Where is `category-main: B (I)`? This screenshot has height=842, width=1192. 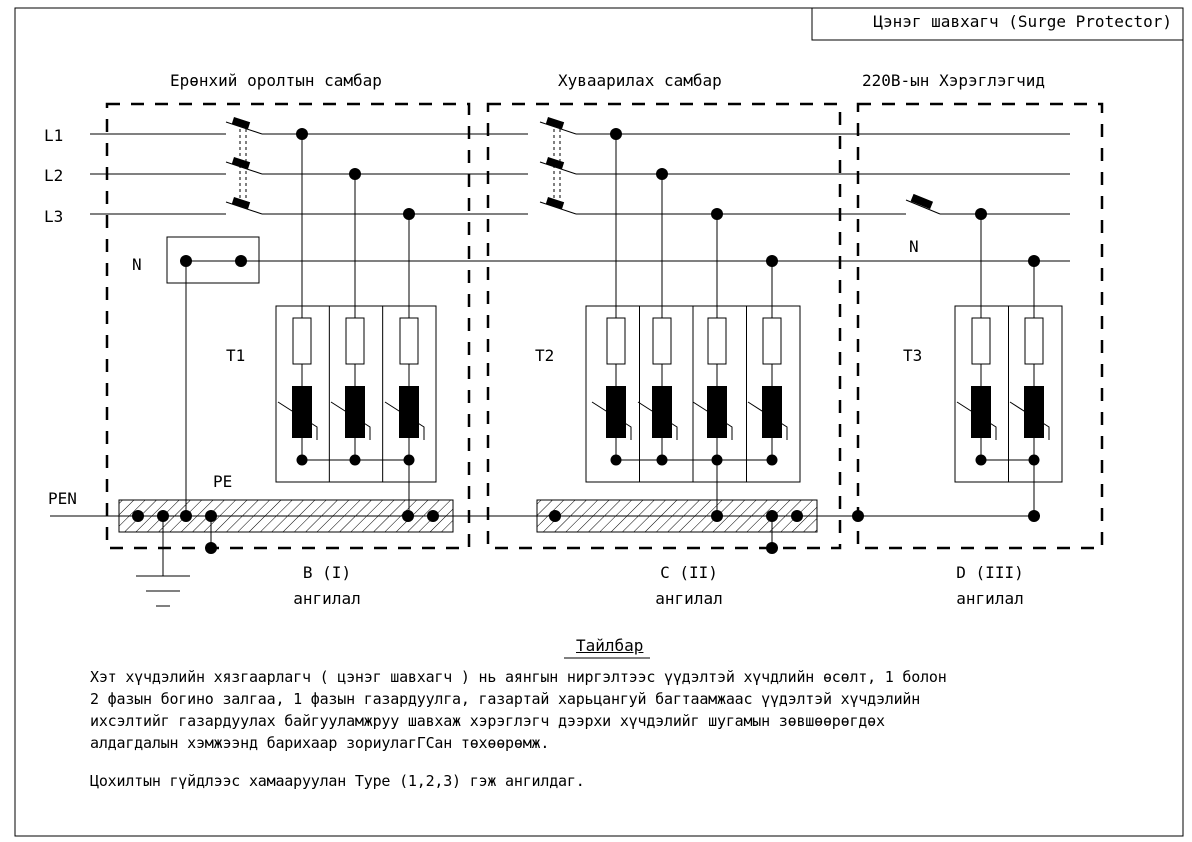
category-main: B (I) is located at coordinates (327, 572).